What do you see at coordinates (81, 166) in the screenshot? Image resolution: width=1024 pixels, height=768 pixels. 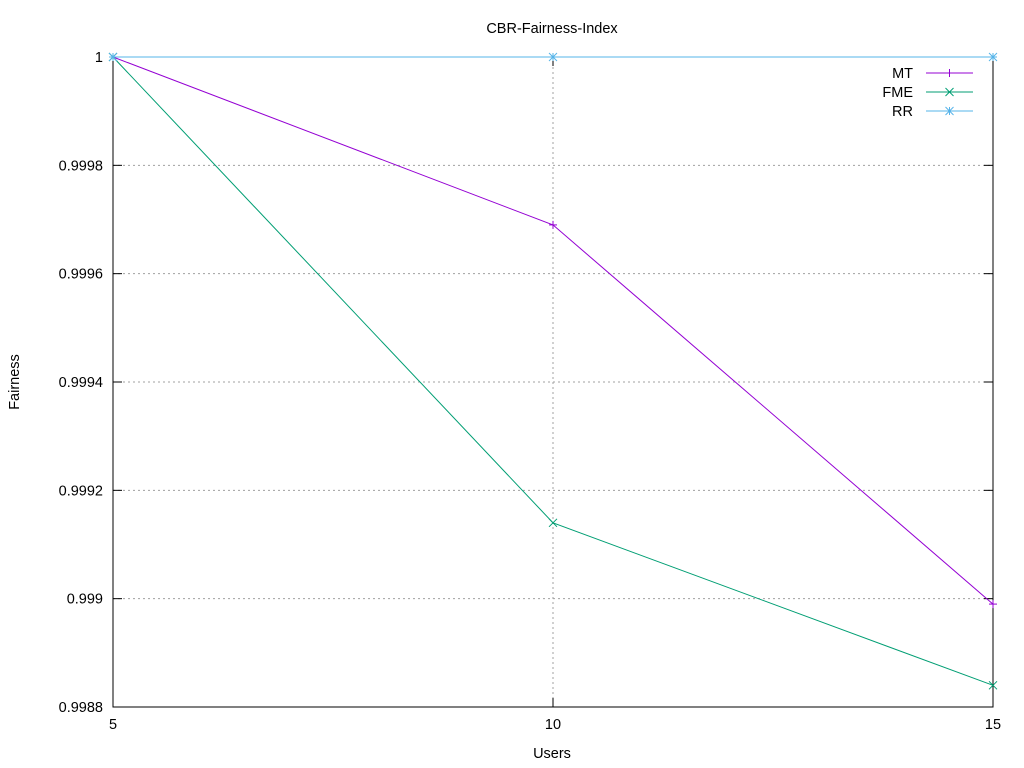 I see `y-tick-label: 0.9998` at bounding box center [81, 166].